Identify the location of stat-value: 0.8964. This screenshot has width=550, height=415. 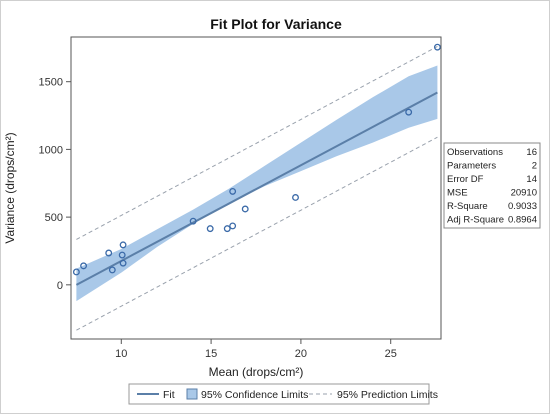
(522, 220).